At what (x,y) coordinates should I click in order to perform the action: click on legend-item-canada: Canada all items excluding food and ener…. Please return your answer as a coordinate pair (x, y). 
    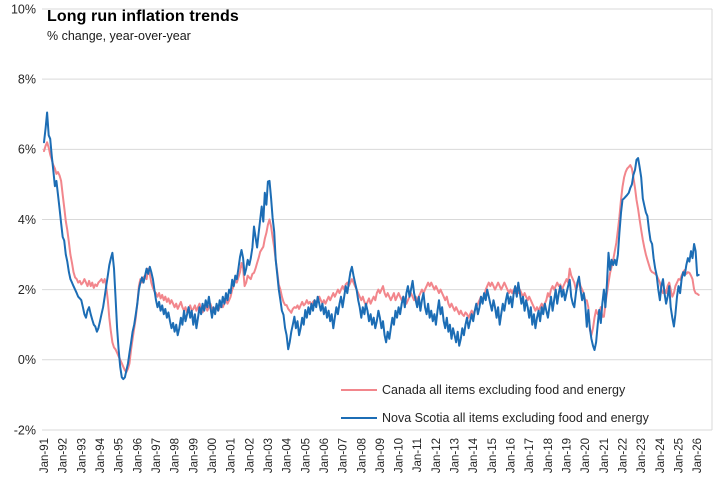
    Looking at the image, I should click on (495, 390).